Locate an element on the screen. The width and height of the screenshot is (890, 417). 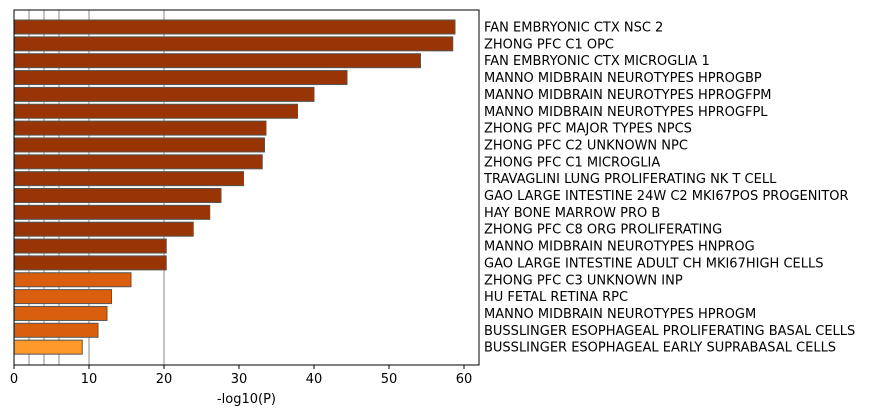
x-tick-label: 60 is located at coordinates (464, 379).